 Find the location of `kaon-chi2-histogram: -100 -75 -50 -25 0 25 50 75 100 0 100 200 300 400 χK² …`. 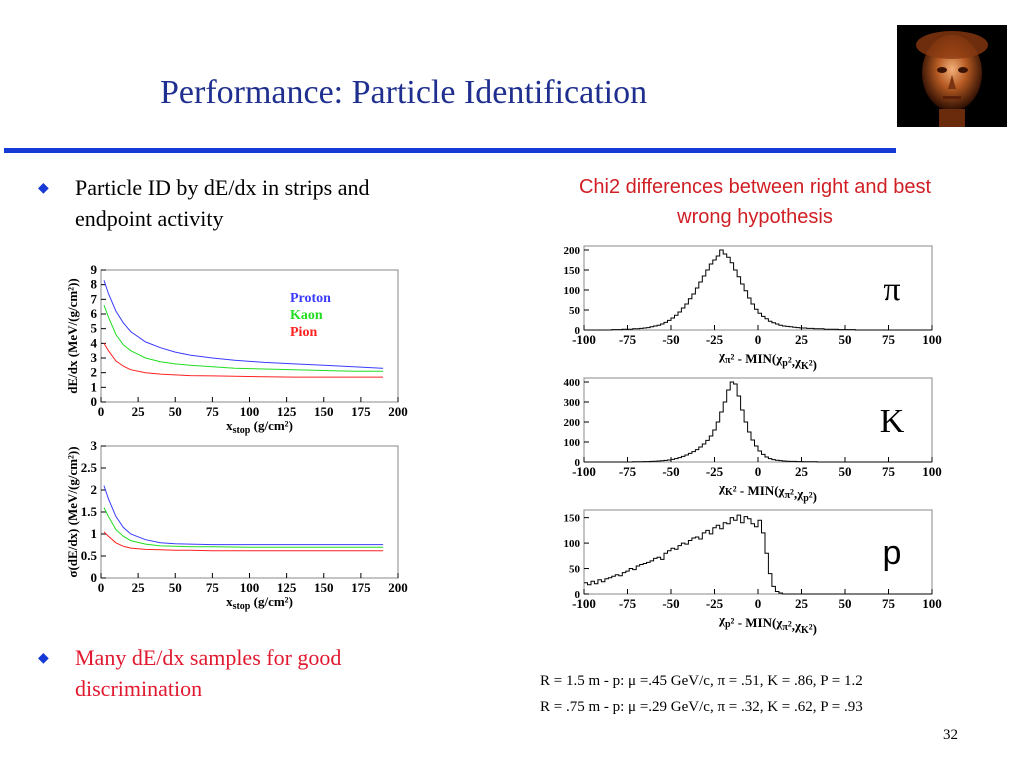

kaon-chi2-histogram: -100 -75 -50 -25 0 25 50 75 100 0 100 200 300 400 χK² … is located at coordinates (753, 440).